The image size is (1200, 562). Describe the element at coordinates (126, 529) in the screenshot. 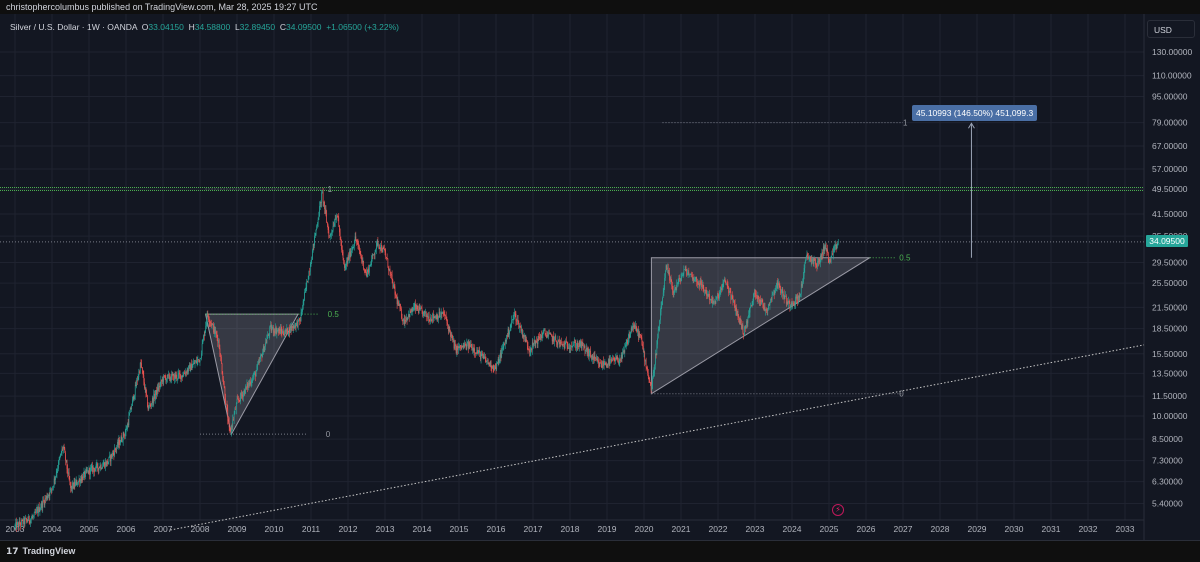

I see `x-tick-label: 2006` at that location.